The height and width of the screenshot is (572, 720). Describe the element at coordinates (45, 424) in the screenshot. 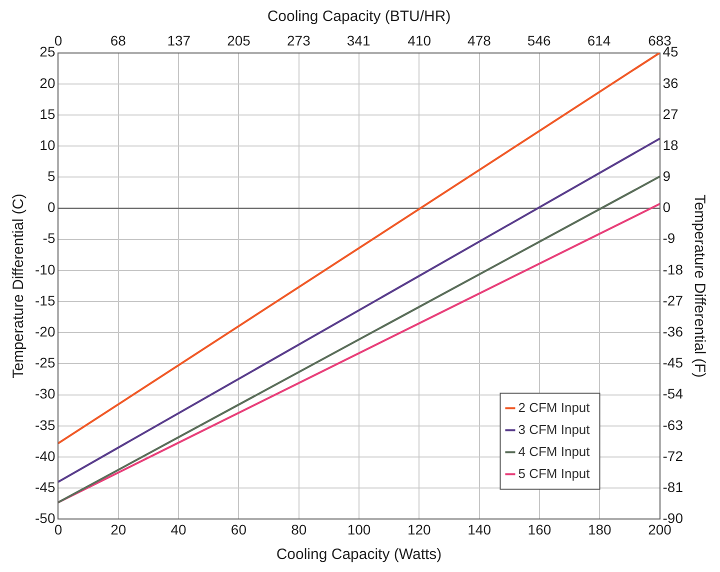

I see `y-tick-label: -35` at that location.